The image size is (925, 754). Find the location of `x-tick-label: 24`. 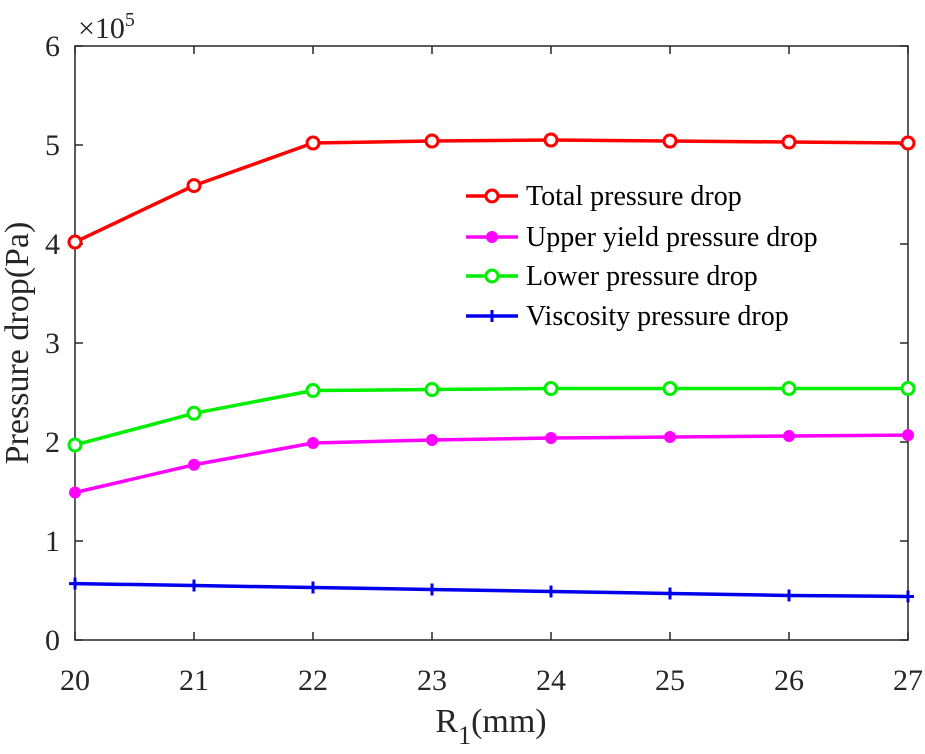

x-tick-label: 24 is located at coordinates (551, 680).